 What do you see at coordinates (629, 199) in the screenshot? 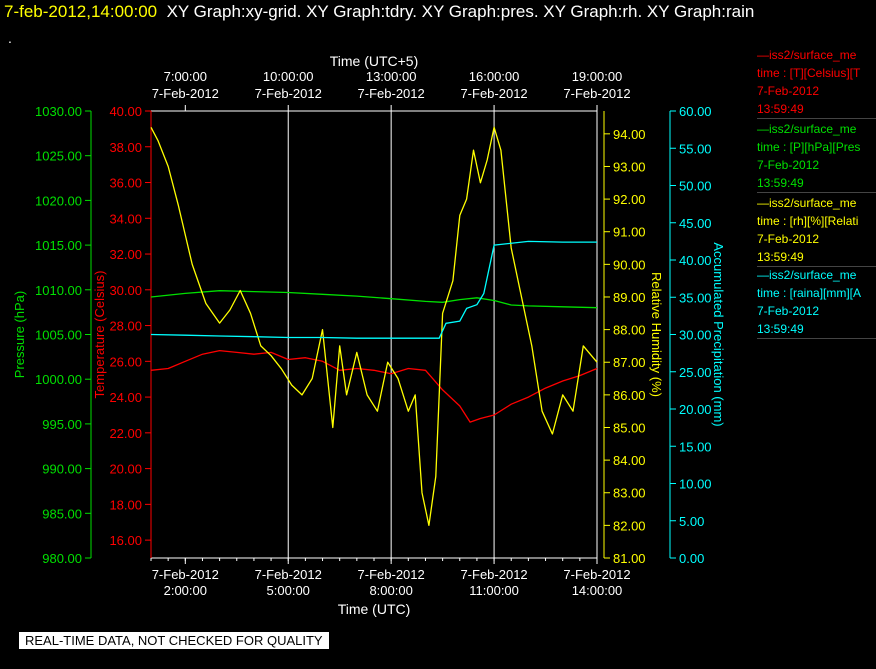
I see `y-tick-label-humidity: 92.00` at bounding box center [629, 199].